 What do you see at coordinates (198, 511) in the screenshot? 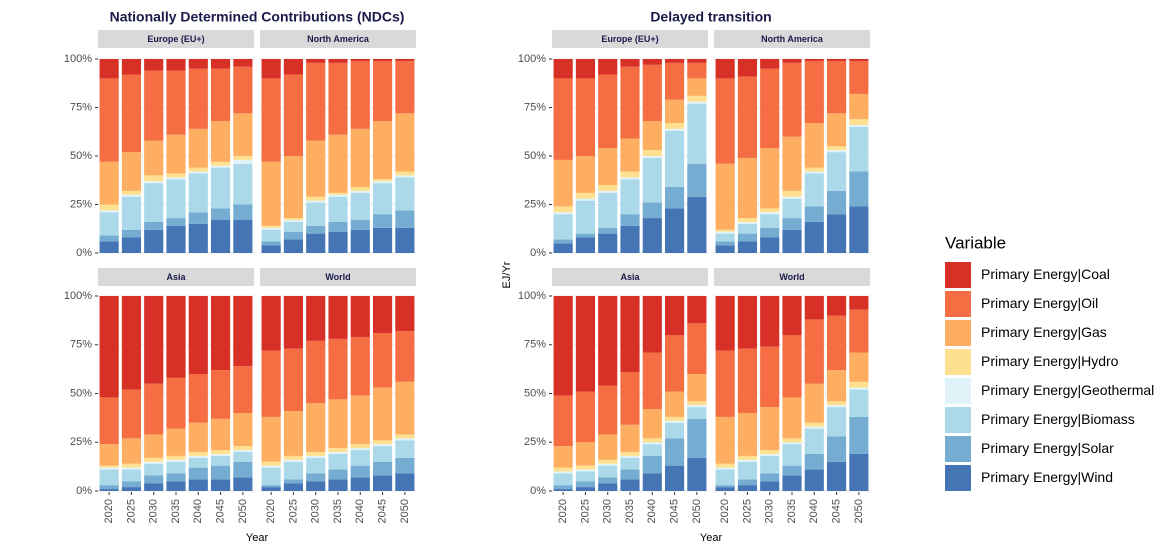
I see `x-tick-label: 2040` at bounding box center [198, 511].